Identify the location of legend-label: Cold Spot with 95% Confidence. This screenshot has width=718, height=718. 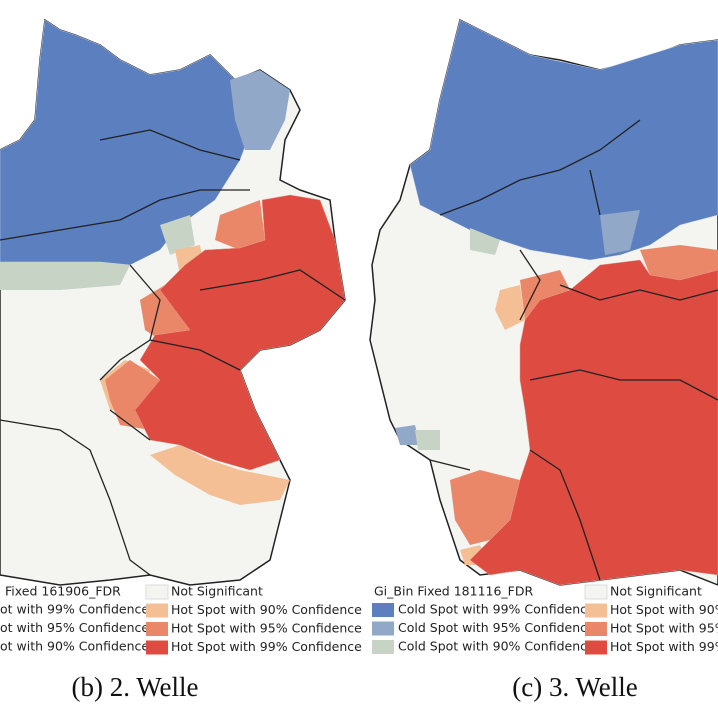
(496, 627).